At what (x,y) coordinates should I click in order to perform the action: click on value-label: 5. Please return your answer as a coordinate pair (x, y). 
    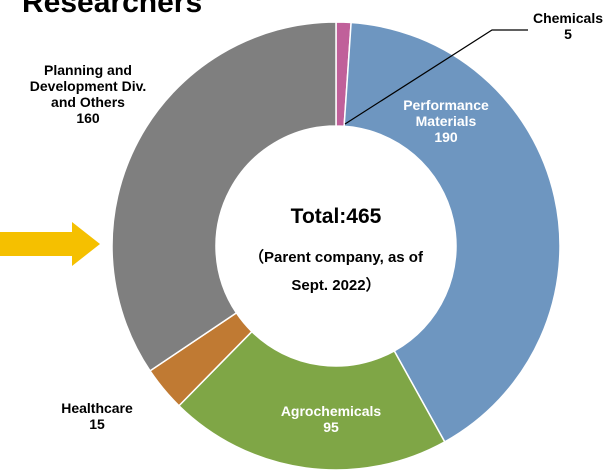
    Looking at the image, I should click on (568, 34).